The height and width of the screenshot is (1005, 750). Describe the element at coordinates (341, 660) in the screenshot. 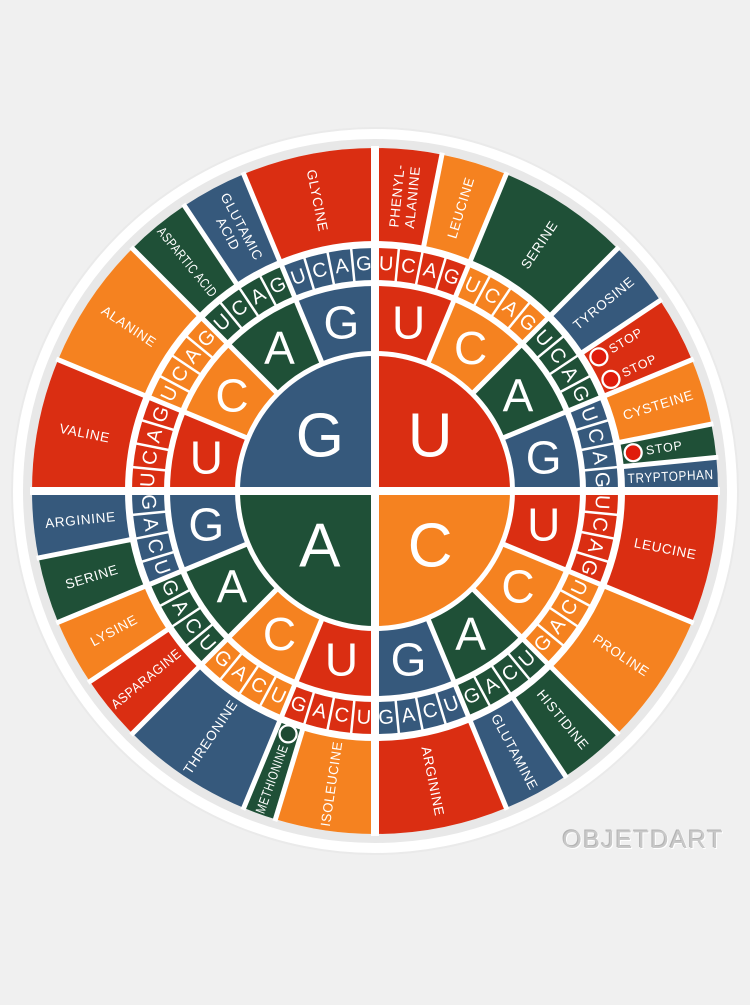

I see `ring2-letter-AU: U` at that location.